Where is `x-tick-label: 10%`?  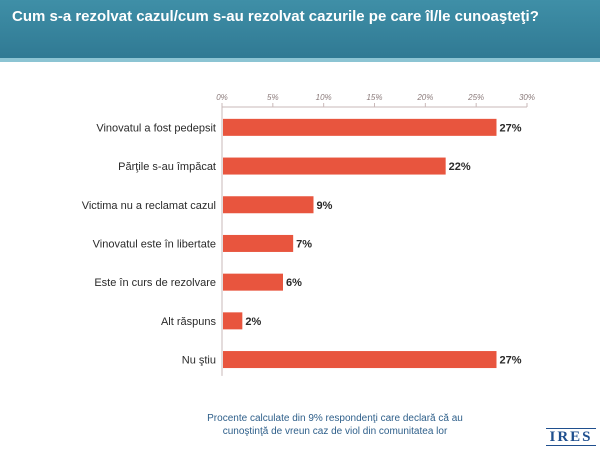
x-tick-label: 10% is located at coordinates (324, 97).